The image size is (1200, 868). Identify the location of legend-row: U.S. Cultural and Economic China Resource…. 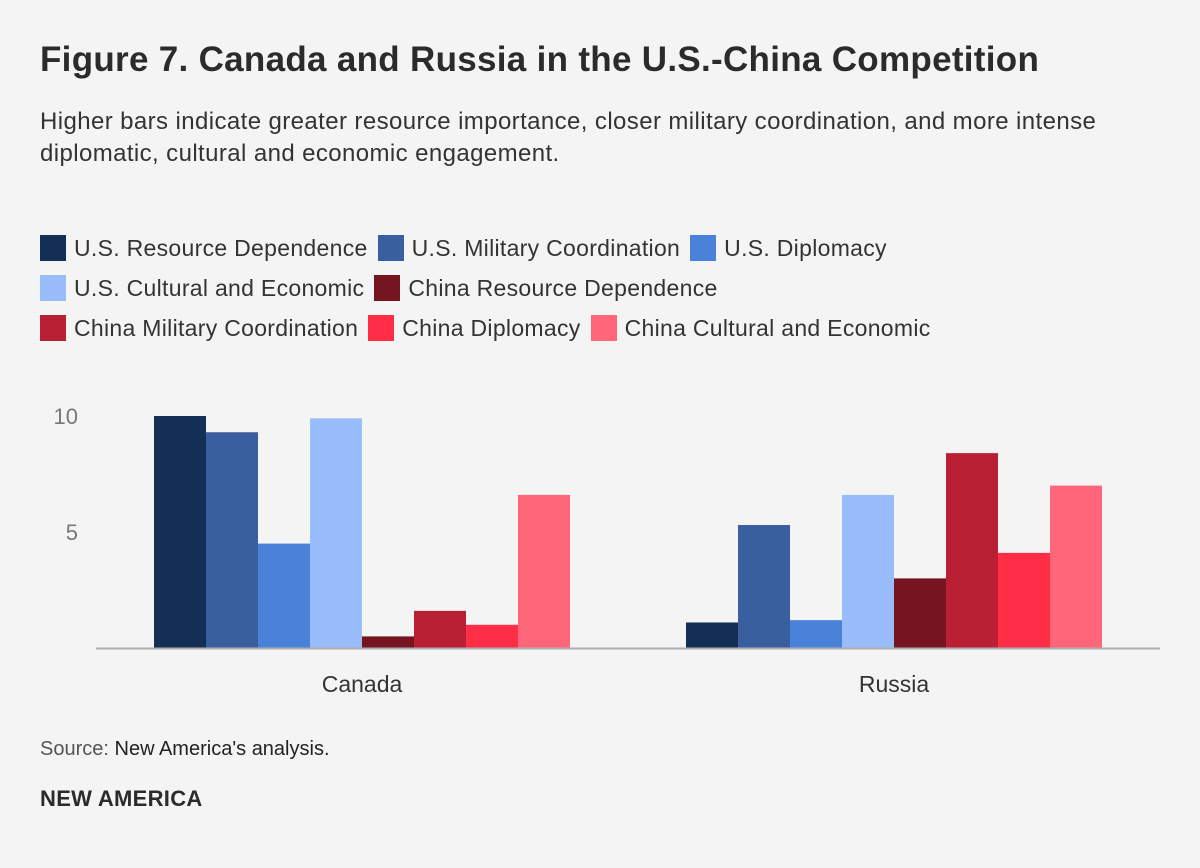
(605, 288).